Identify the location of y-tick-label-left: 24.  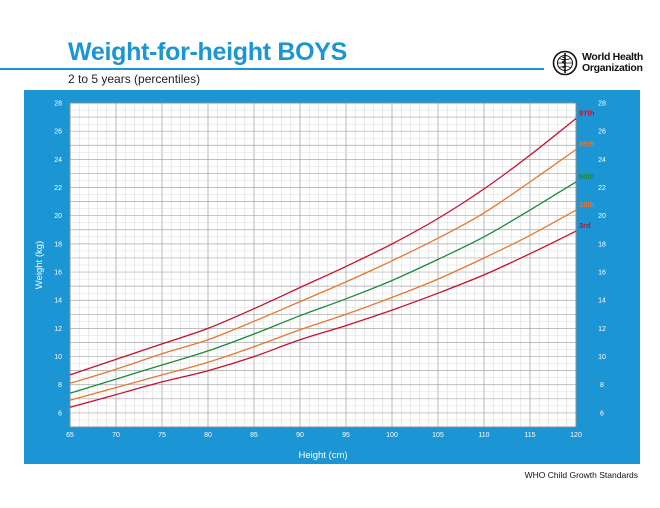
(58, 160).